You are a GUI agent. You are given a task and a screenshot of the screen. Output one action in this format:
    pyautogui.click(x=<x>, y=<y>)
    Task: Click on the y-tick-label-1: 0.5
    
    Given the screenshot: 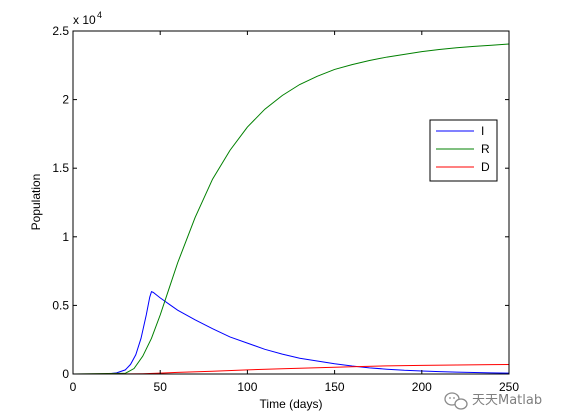 What is the action you would take?
    pyautogui.click(x=60, y=305)
    